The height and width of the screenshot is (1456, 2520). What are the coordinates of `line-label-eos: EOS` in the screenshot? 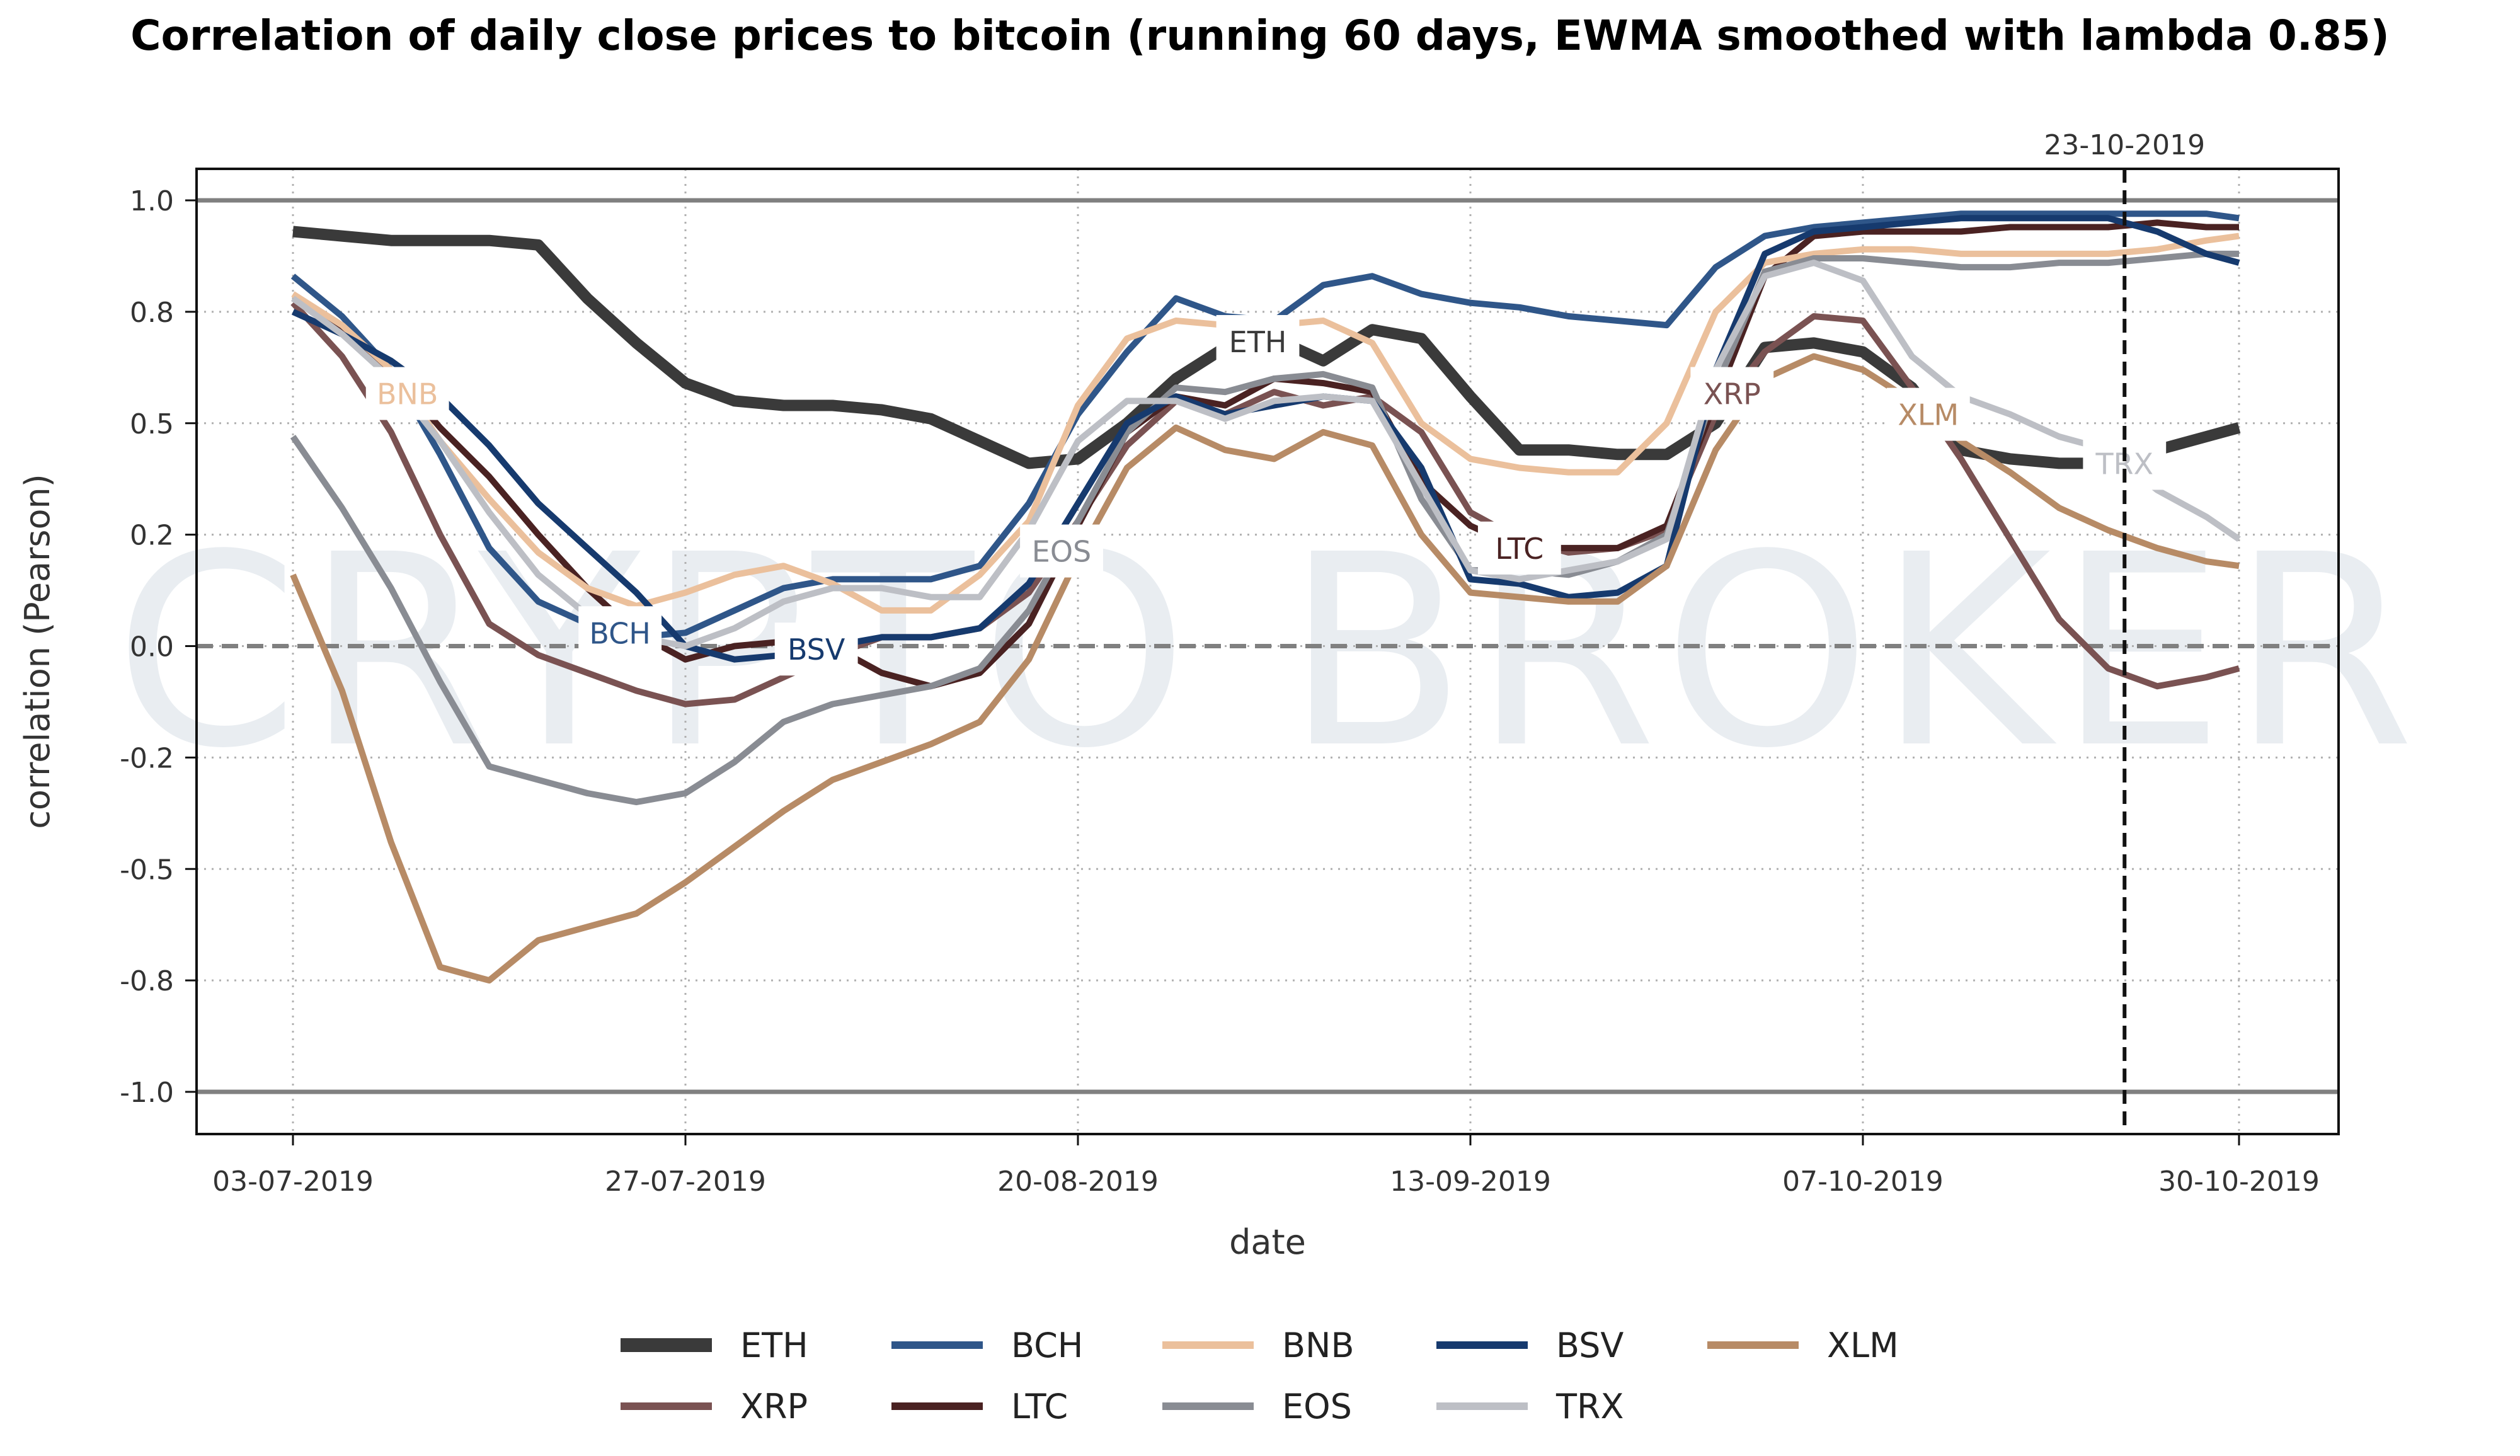 It's located at (1061, 552).